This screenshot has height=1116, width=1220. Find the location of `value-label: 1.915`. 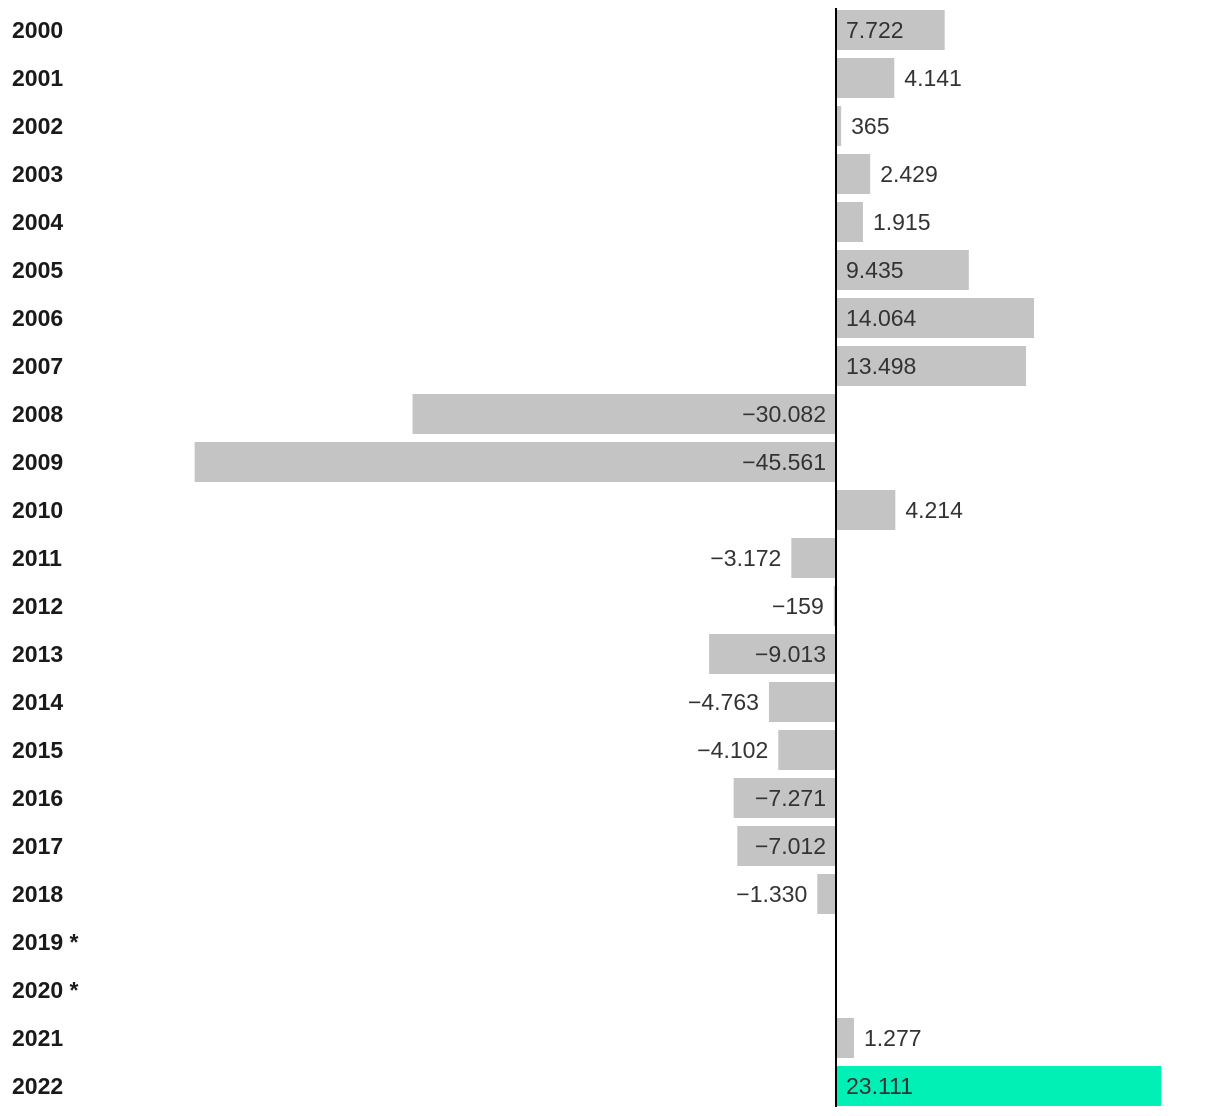

value-label: 1.915 is located at coordinates (902, 222).